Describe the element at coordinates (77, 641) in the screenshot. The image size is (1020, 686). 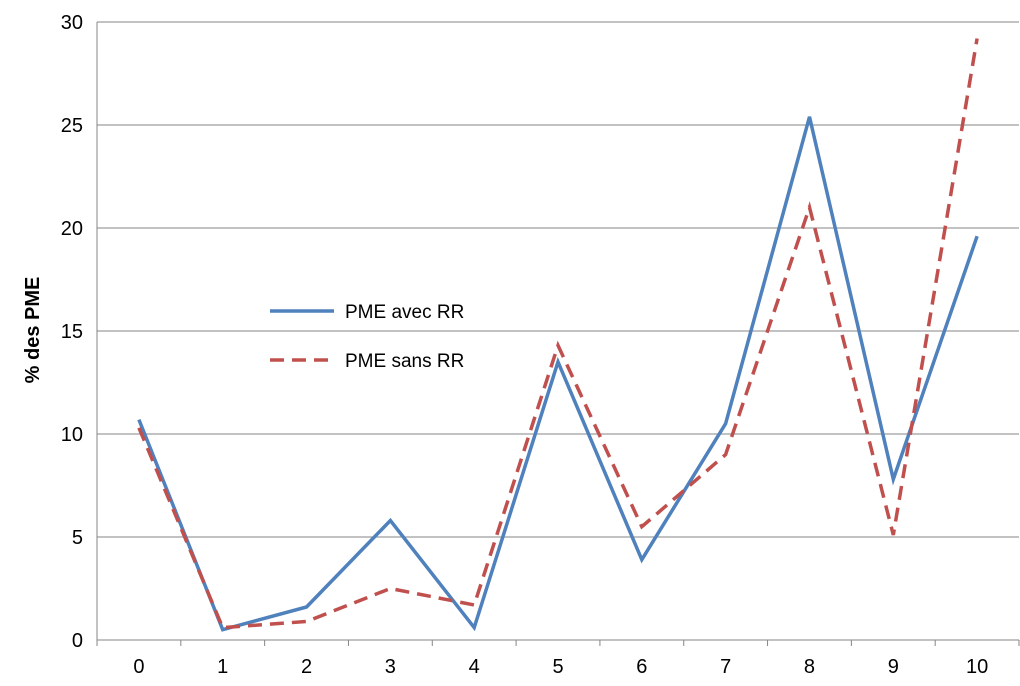
I see `y-tick-label-0: 0` at that location.